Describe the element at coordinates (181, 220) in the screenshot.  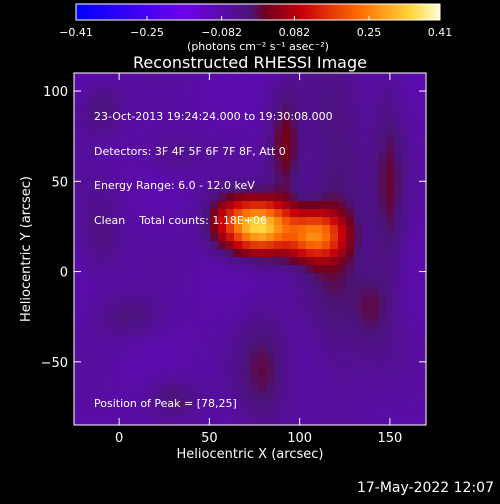
I see `info-clean-counts: Clean Total counts: 1.18E+06` at that location.